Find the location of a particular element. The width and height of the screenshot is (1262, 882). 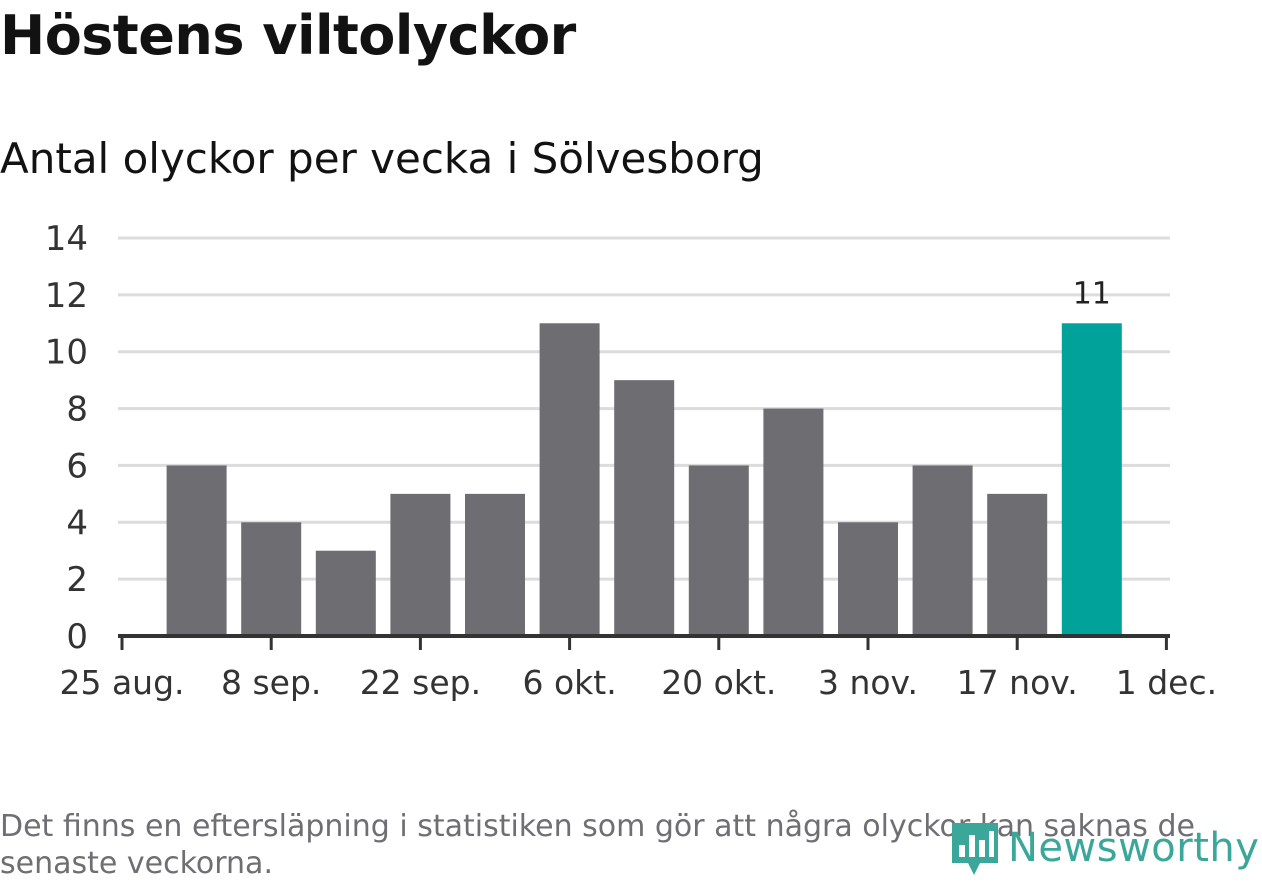

logo-text: Newsworthy is located at coordinates (1134, 848).